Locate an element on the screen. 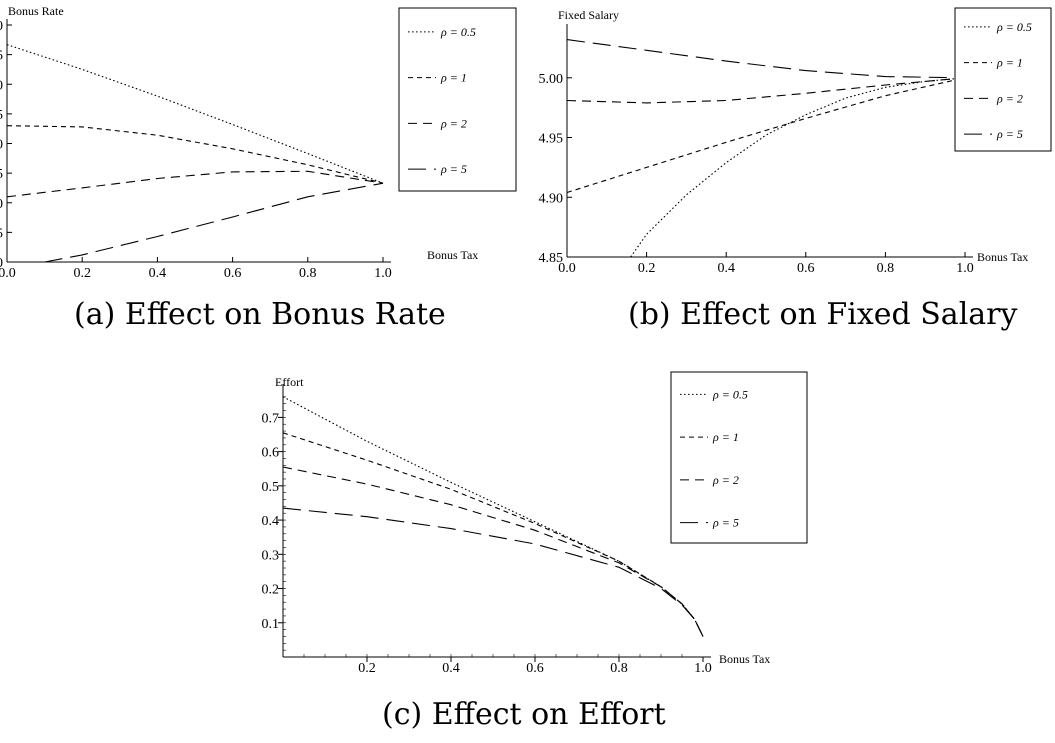 The height and width of the screenshot is (743, 1055). y-tick-label: 0.2 is located at coordinates (271, 590).